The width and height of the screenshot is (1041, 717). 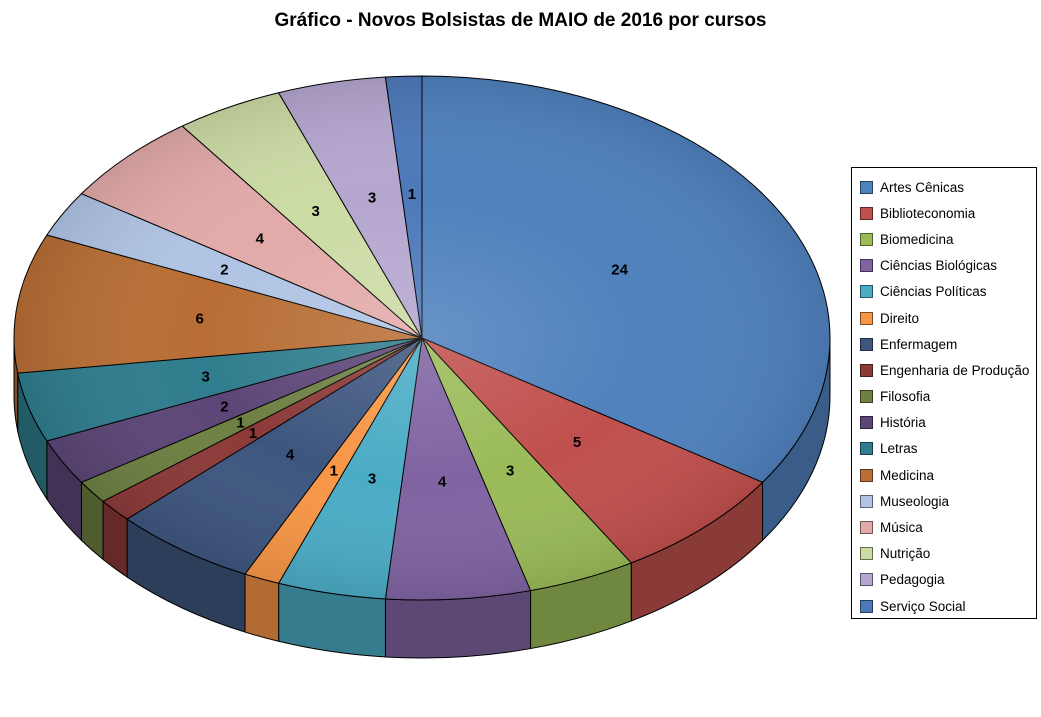 I want to click on legend-item-enfermagem: Enfermagem, so click(x=948, y=344).